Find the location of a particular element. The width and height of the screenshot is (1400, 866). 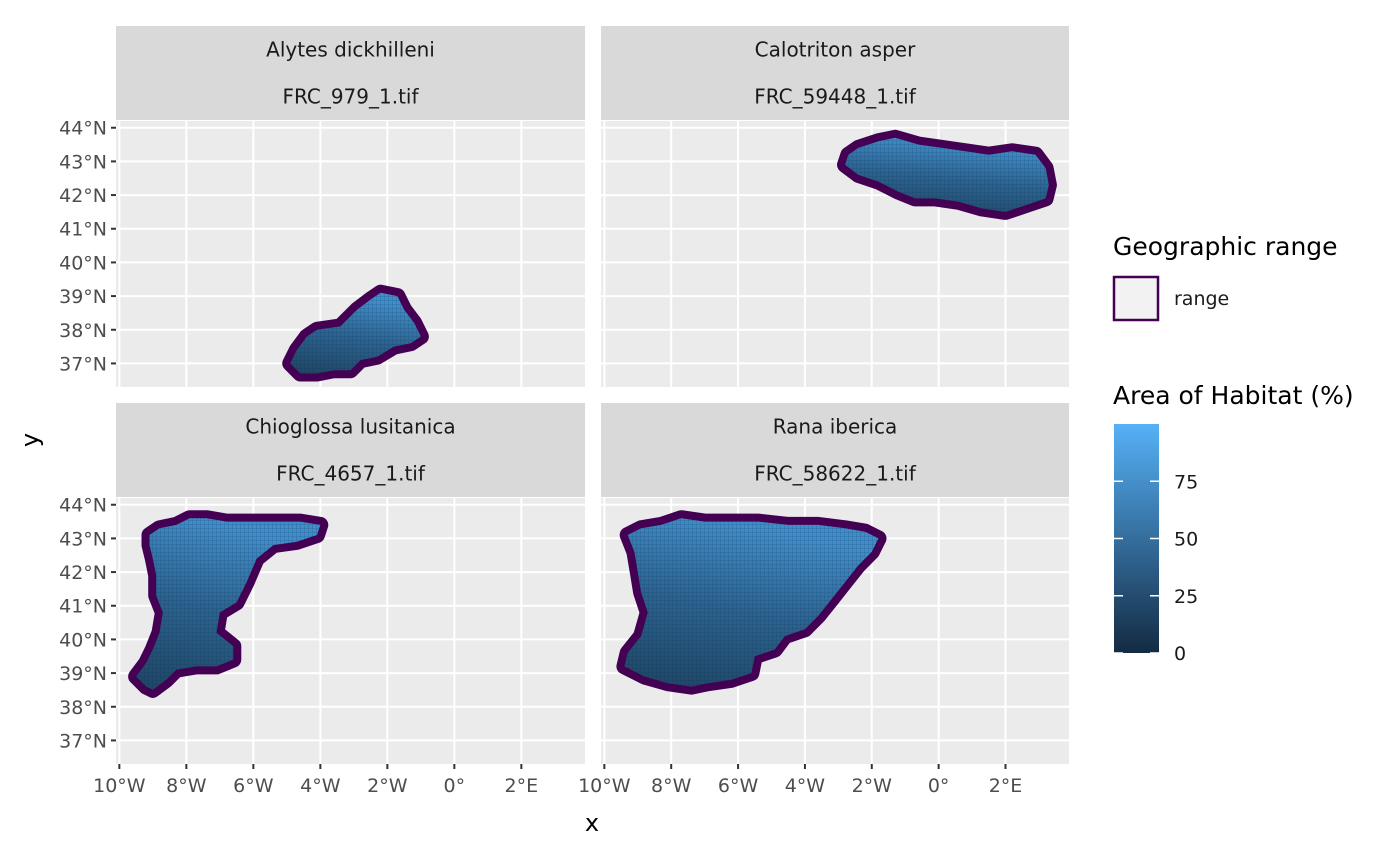

strip-species-label: Rana iberica is located at coordinates (835, 427).